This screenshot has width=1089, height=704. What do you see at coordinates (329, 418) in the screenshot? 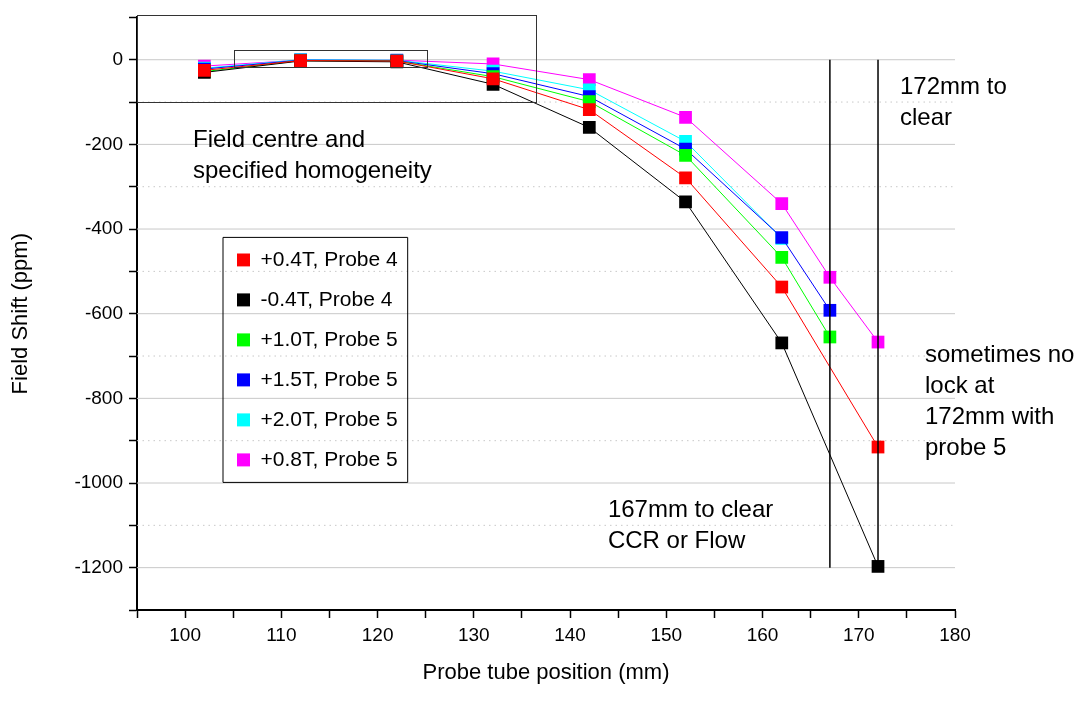
I see `legend-label: +2.0T, Probe 5` at bounding box center [329, 418].